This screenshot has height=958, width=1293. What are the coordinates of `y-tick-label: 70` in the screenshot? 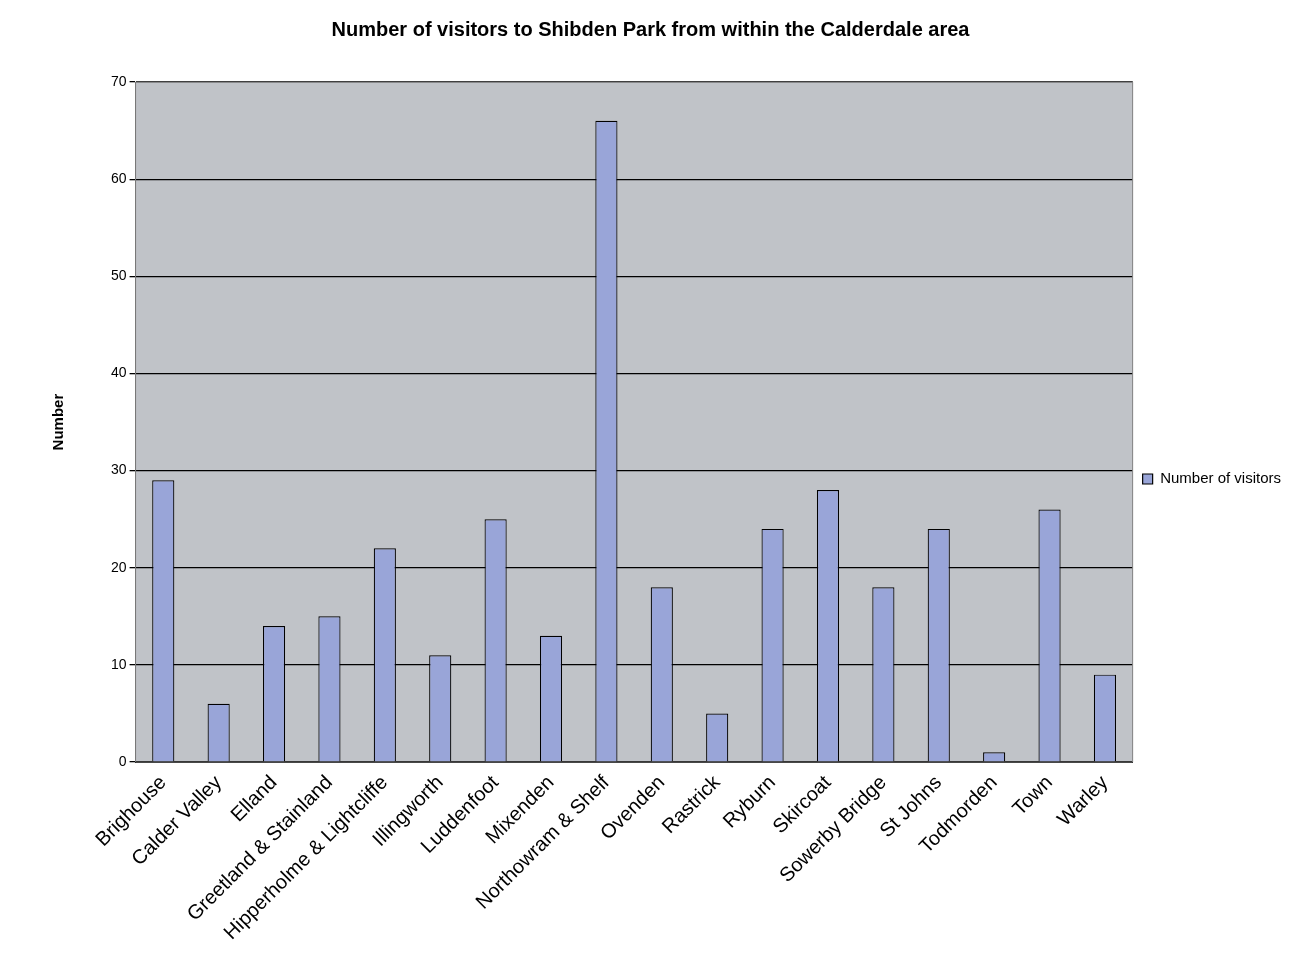 It's located at (118, 80).